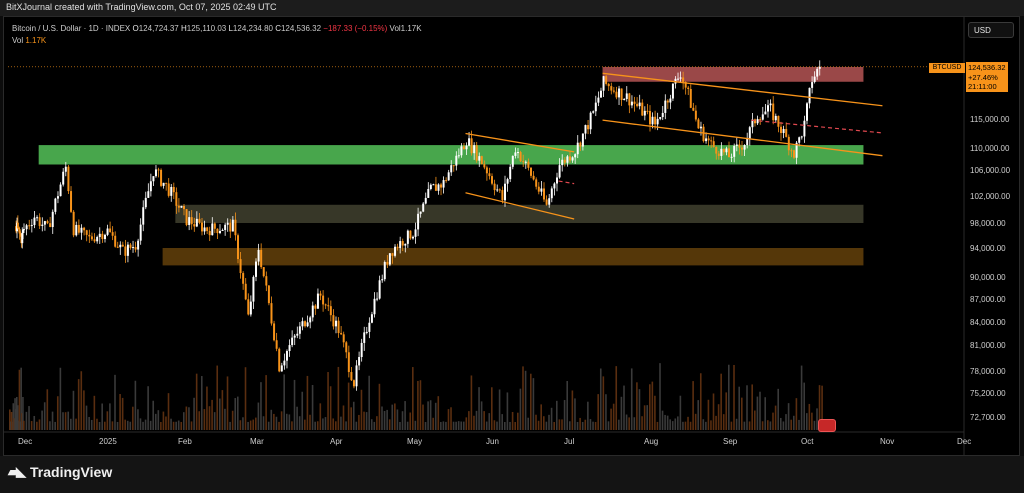  I want to click on time-tick-label: Jul, so click(569, 441).